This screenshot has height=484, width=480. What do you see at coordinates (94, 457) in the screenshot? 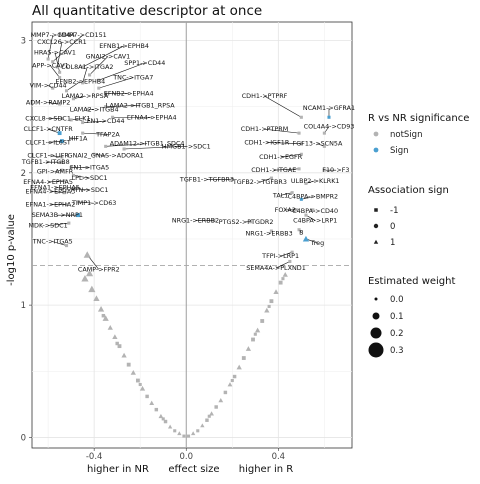
I see `x-tick-label: -0.4` at bounding box center [94, 457].